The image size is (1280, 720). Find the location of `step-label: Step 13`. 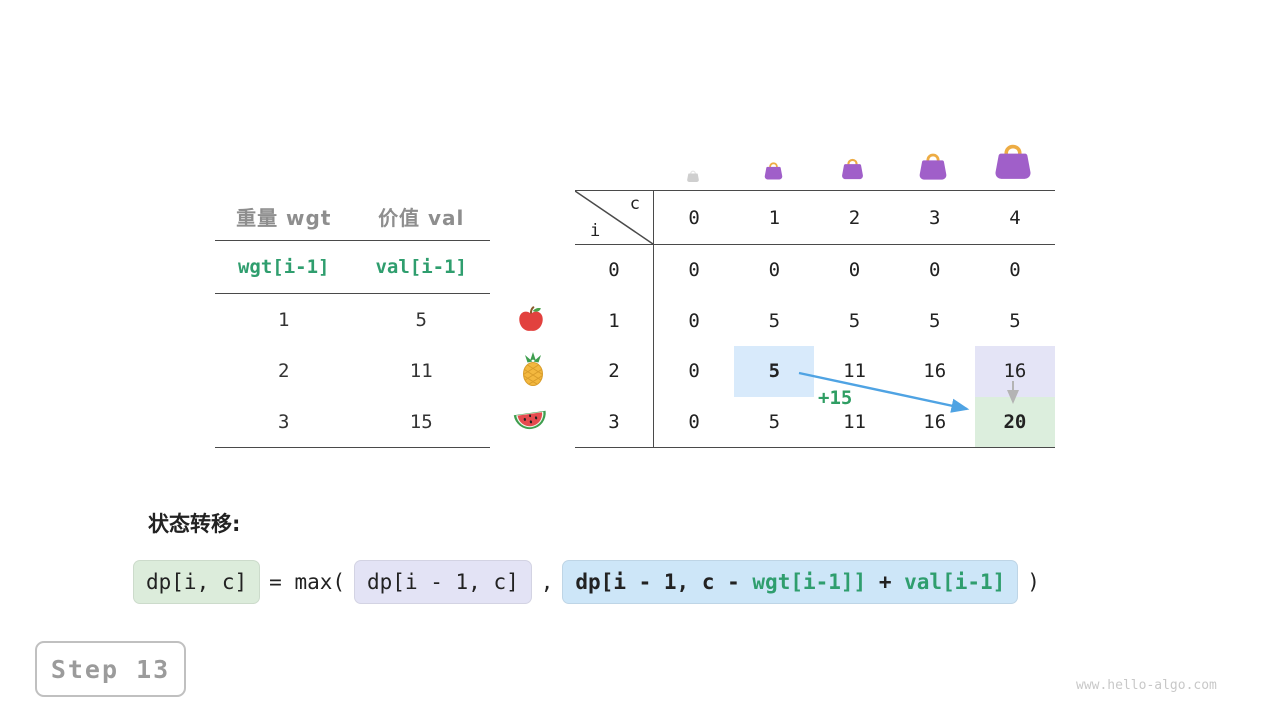

step-label: Step 13 is located at coordinates (110, 669).